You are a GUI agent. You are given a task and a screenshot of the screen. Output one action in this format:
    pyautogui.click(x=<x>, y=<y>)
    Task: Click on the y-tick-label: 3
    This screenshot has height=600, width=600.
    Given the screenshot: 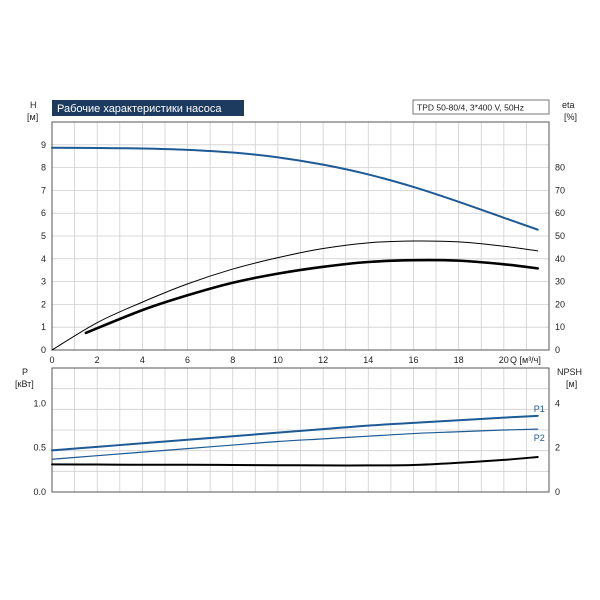 What is the action you would take?
    pyautogui.click(x=43, y=282)
    